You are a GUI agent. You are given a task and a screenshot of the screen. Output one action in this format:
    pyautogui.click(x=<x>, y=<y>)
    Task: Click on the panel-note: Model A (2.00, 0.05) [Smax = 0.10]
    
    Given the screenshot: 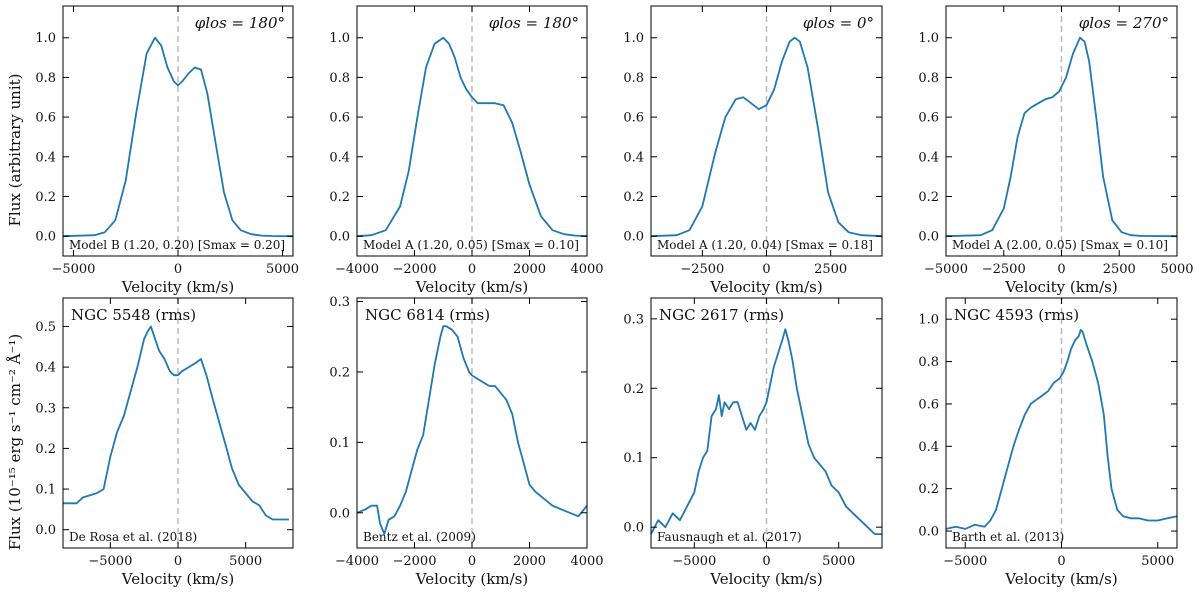 What is the action you would take?
    pyautogui.click(x=1060, y=245)
    